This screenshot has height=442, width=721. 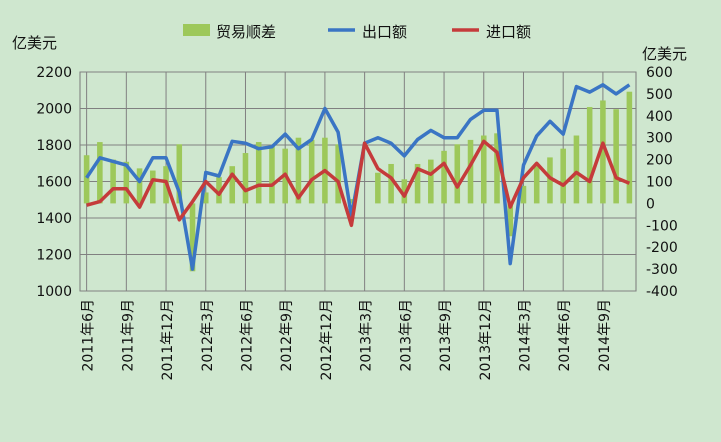 I want to click on legend-import-label: 进口额, so click(x=508, y=32).